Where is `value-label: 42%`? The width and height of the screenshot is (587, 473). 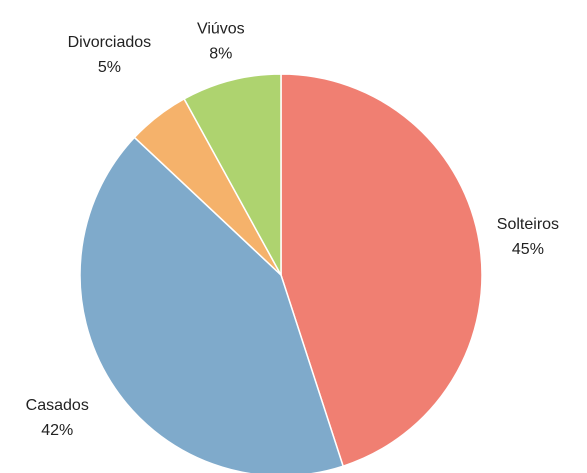 value-label: 42% is located at coordinates (57, 430).